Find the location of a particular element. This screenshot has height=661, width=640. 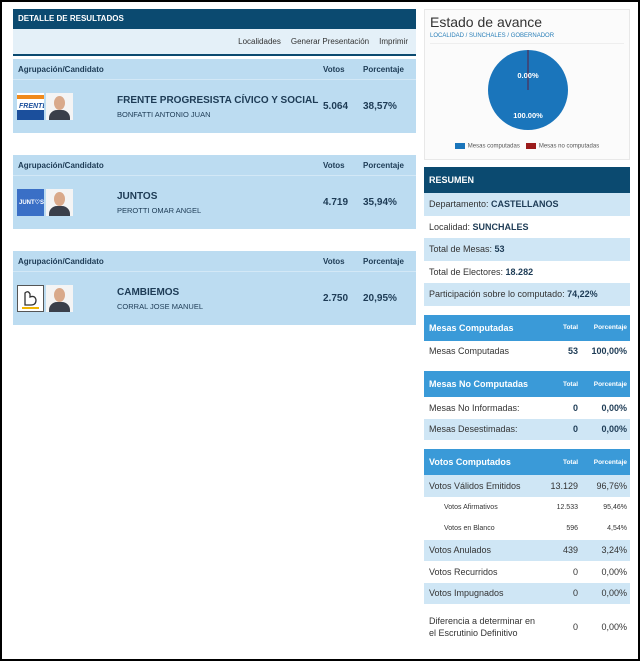

resumen-row: Participación sobre lo computado: 74,22% is located at coordinates (527, 294).